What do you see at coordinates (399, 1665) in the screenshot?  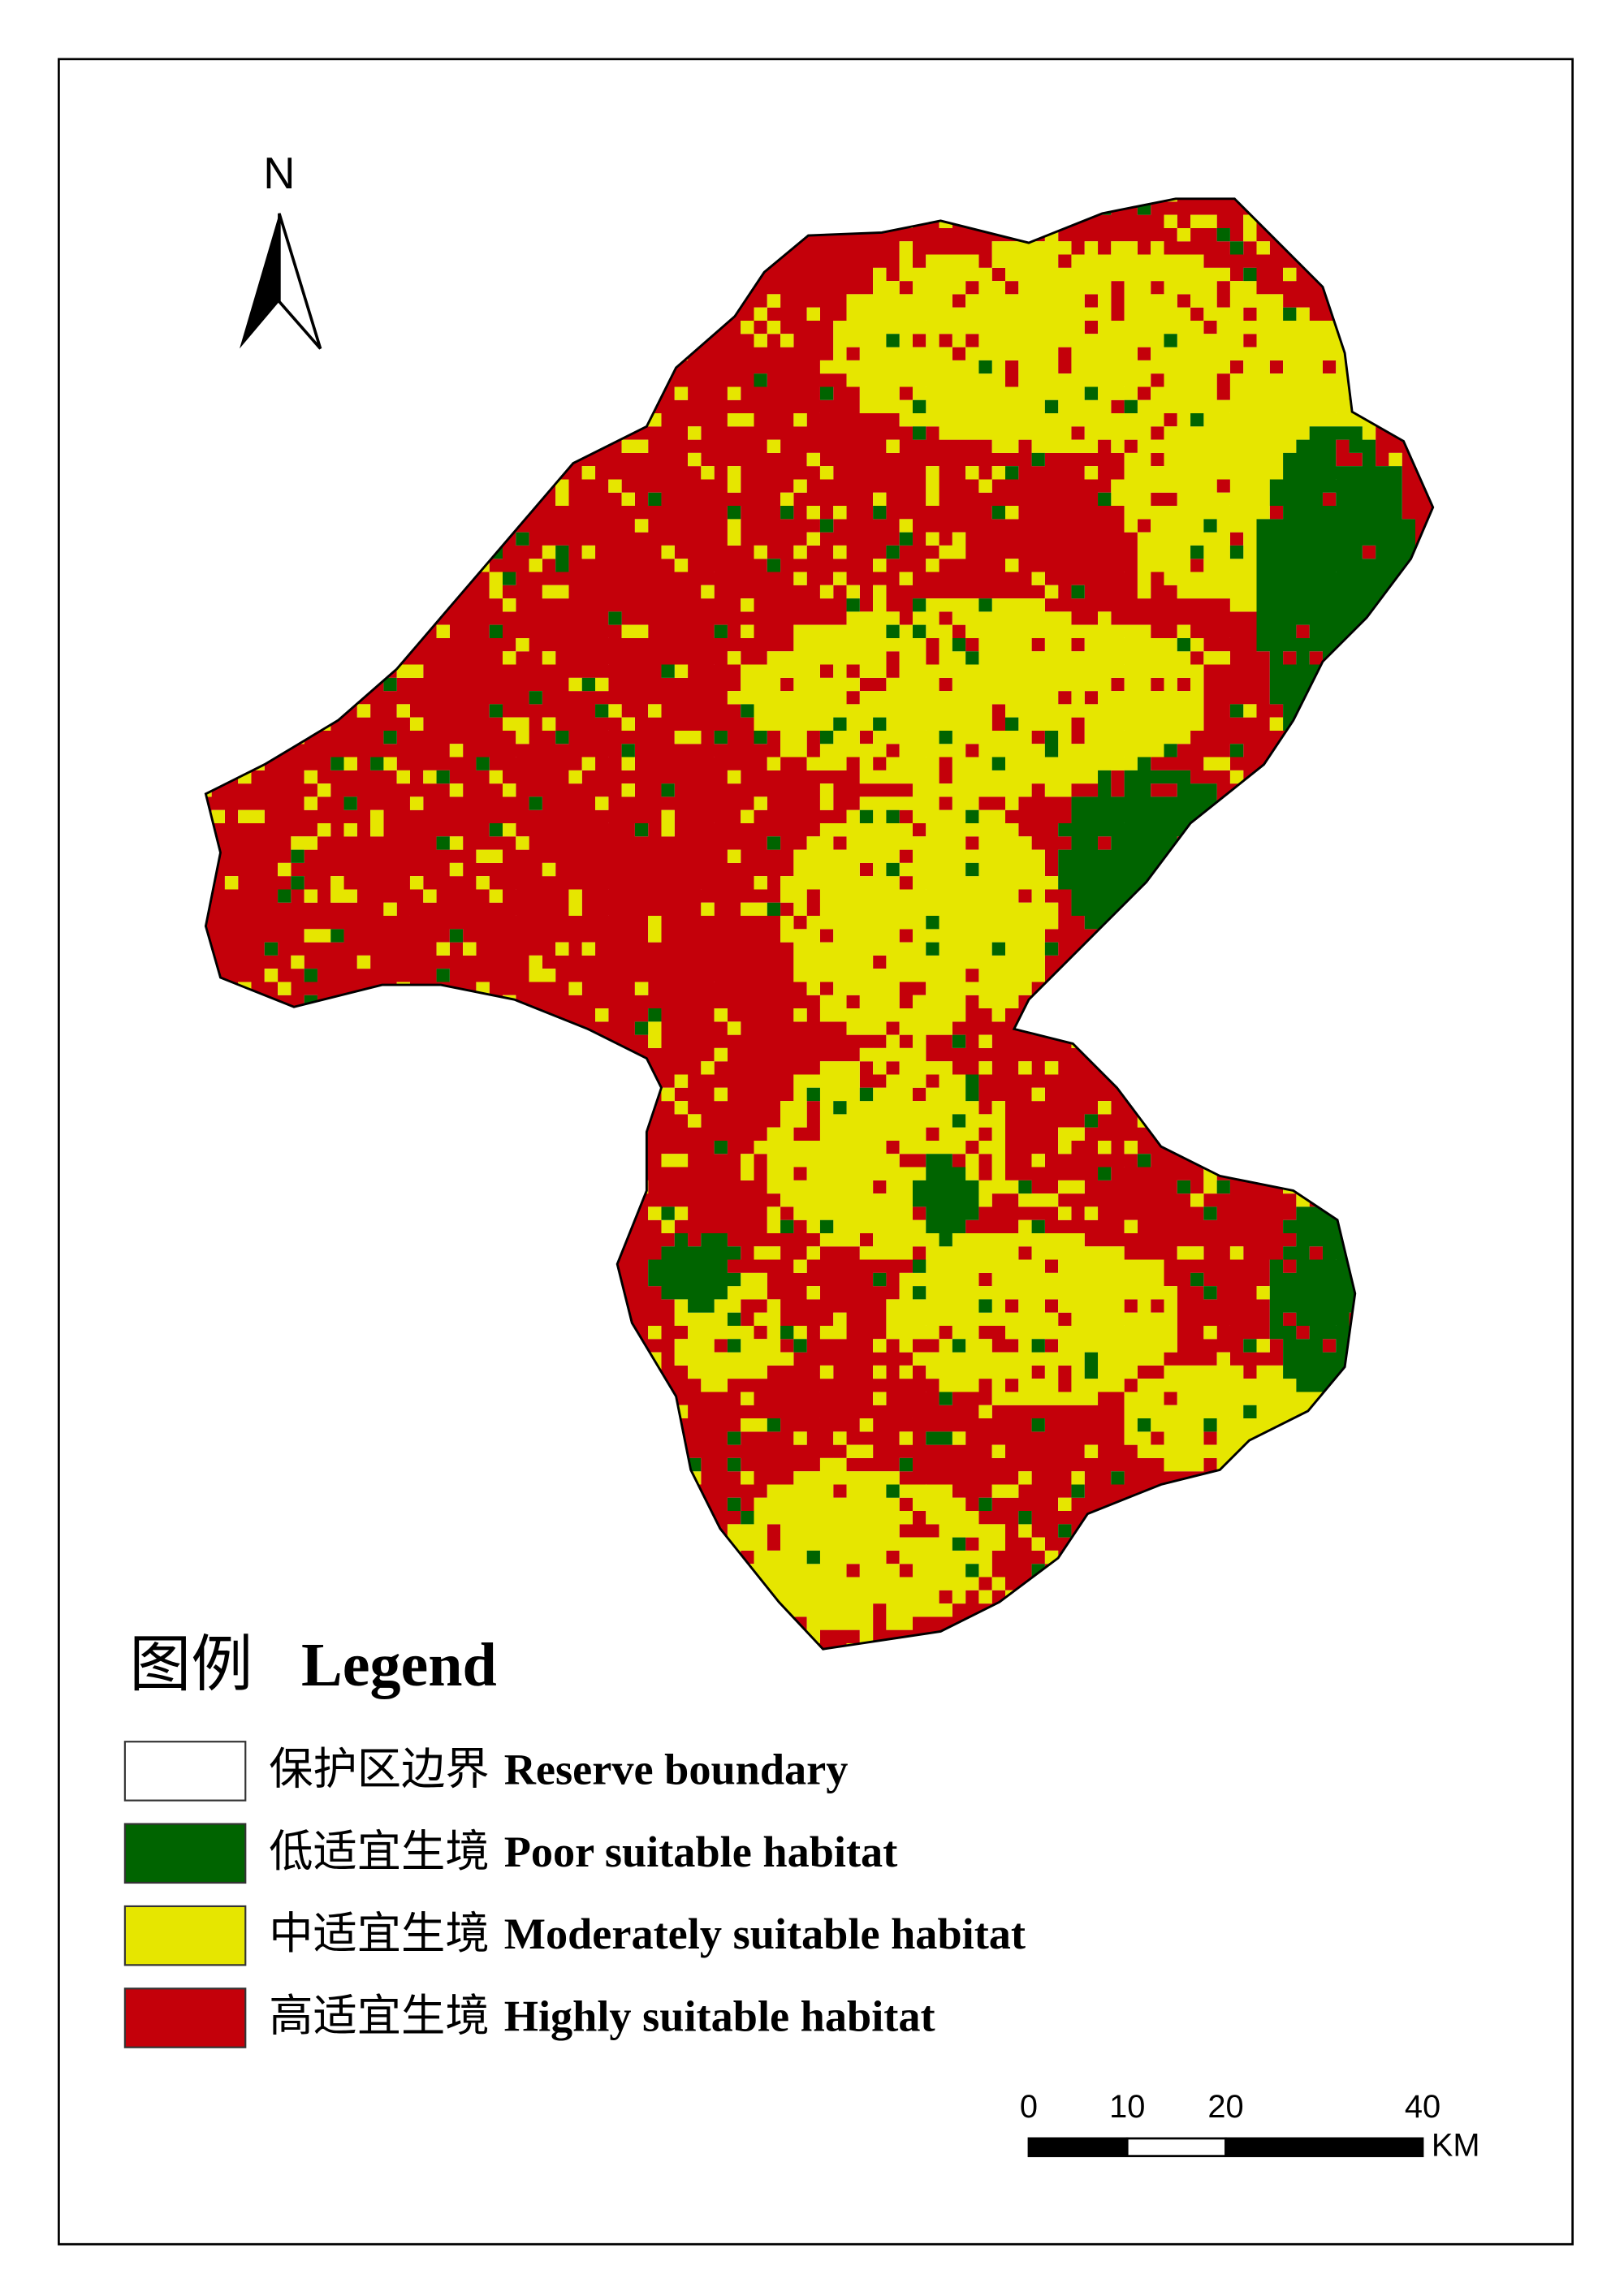 I see `legend-title-en: Legend` at bounding box center [399, 1665].